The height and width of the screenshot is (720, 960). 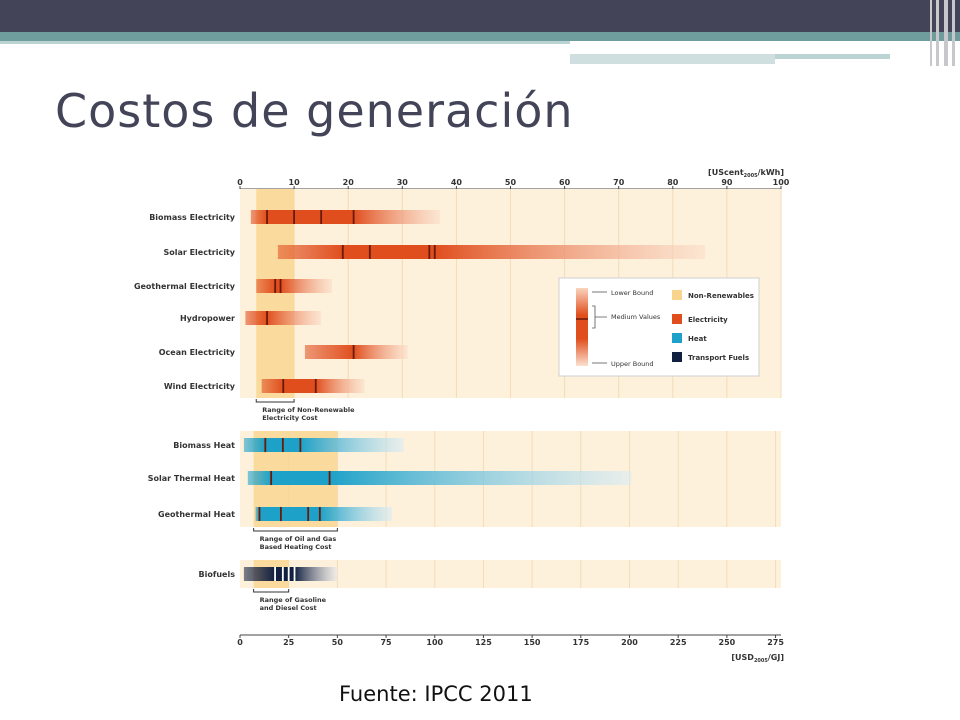 I want to click on top-axis-tick-label: 60, so click(x=565, y=182).